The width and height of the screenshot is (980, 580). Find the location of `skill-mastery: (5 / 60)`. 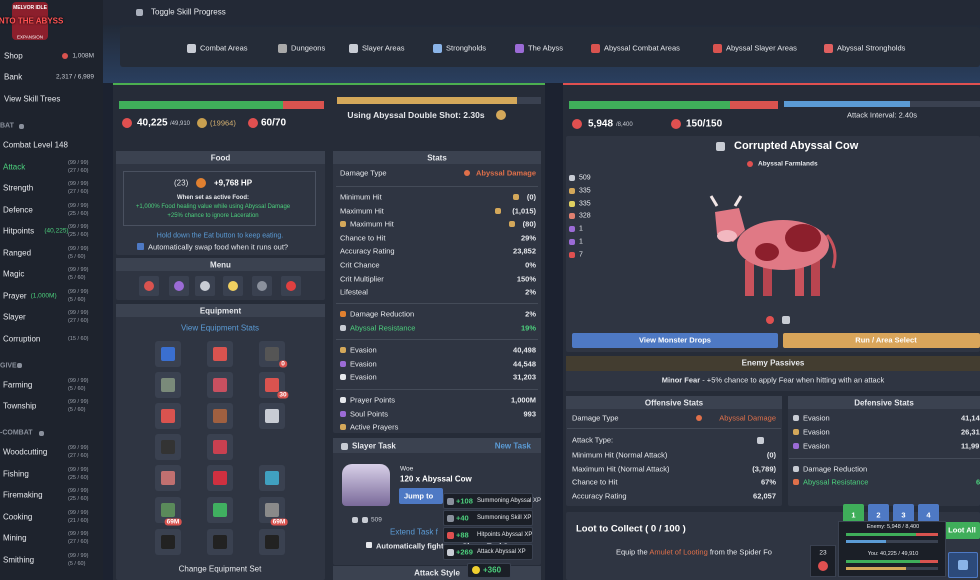

skill-mastery: (5 / 60) is located at coordinates (77, 299).